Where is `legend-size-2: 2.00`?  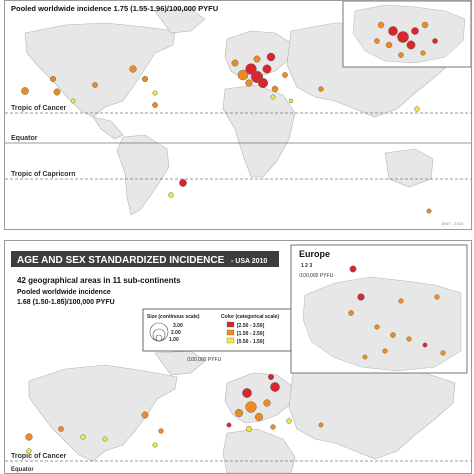 legend-size-2: 2.00 is located at coordinates (176, 333).